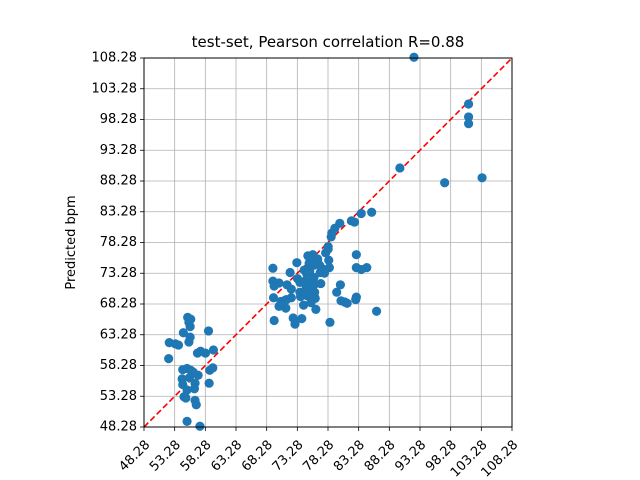 The height and width of the screenshot is (480, 640). I want to click on x-tick-label: 88.28, so click(380, 456).